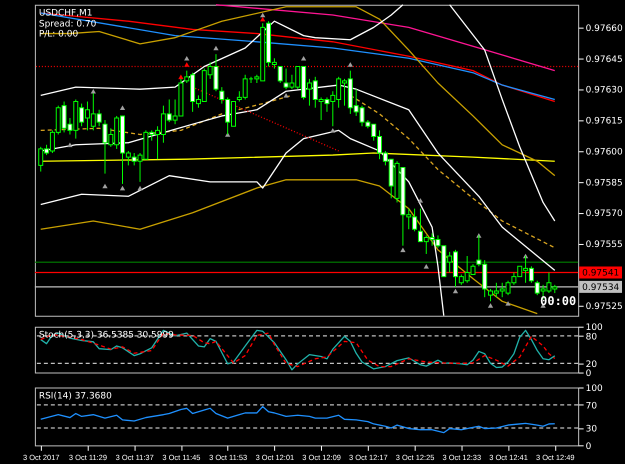 The image size is (625, 469). What do you see at coordinates (601, 287) in the screenshot?
I see `ref-line-label: 0.97534` at bounding box center [601, 287].